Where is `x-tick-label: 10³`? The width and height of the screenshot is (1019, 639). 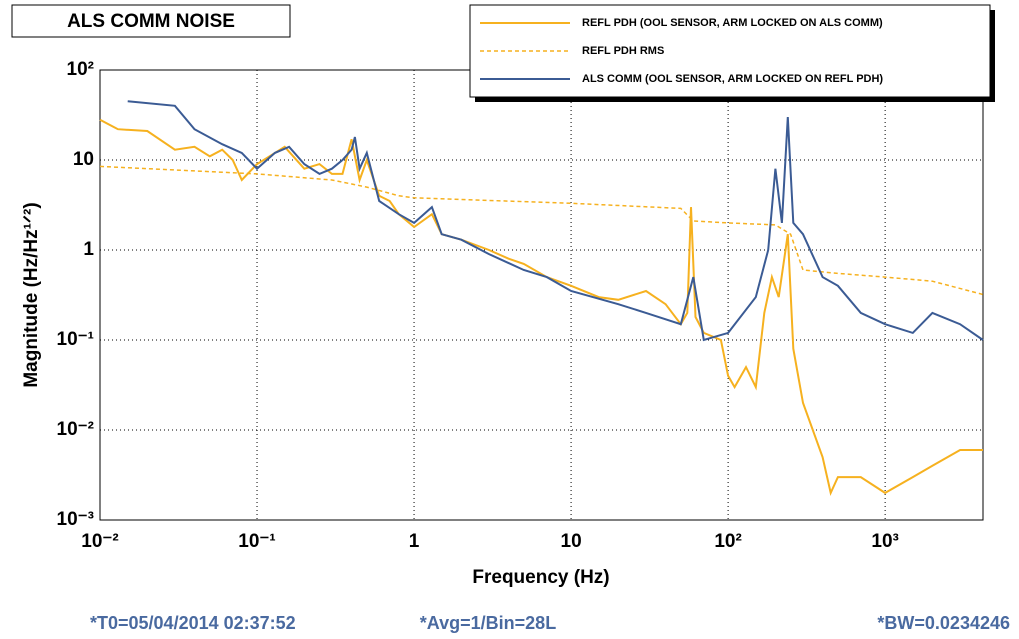 x-tick-label: 10³ is located at coordinates (884, 541).